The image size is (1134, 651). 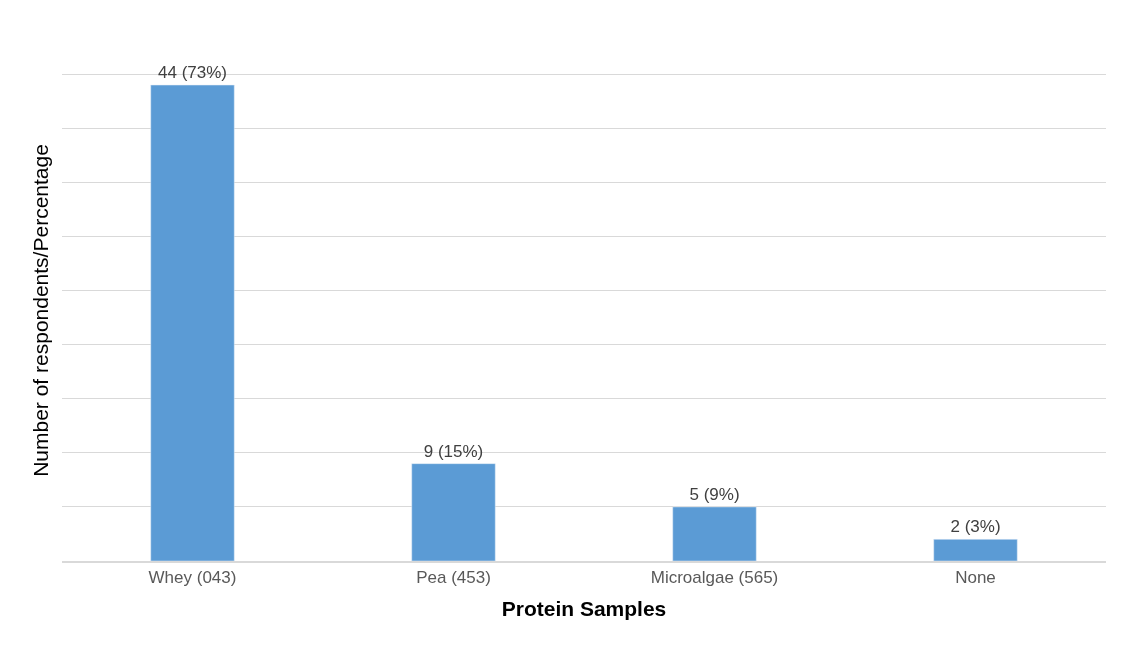 I want to click on data-label: 44 (73%), so click(x=192, y=73).